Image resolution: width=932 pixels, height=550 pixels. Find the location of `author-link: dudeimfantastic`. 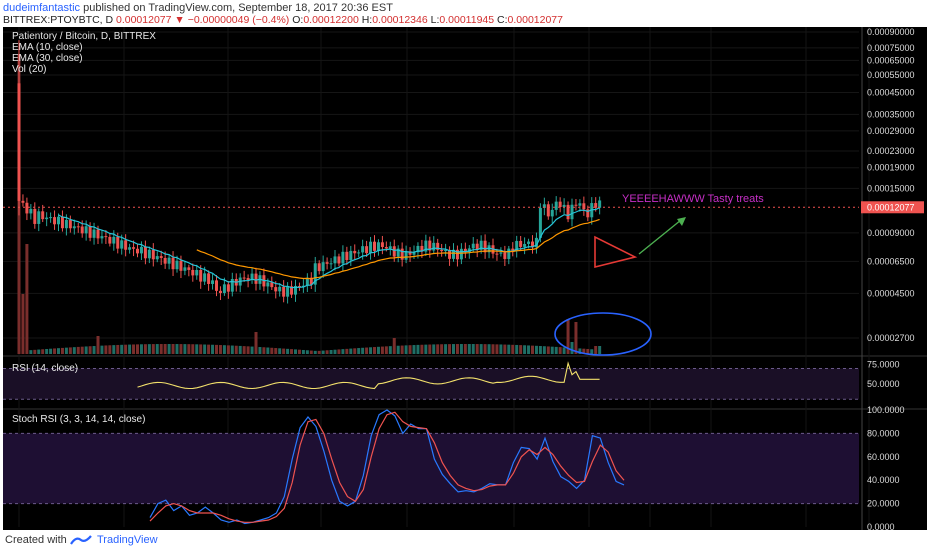

author-link: dudeimfantastic is located at coordinates (42, 8).